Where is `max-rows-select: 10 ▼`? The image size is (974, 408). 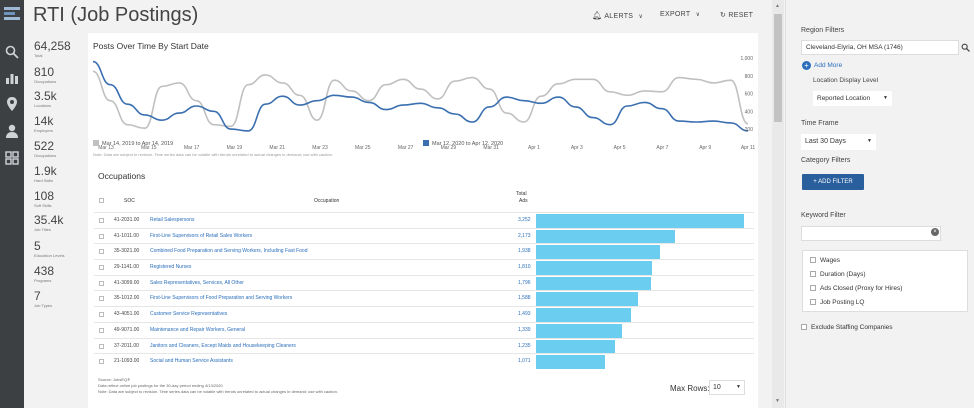
max-rows-select: 10 ▼ is located at coordinates (727, 387).